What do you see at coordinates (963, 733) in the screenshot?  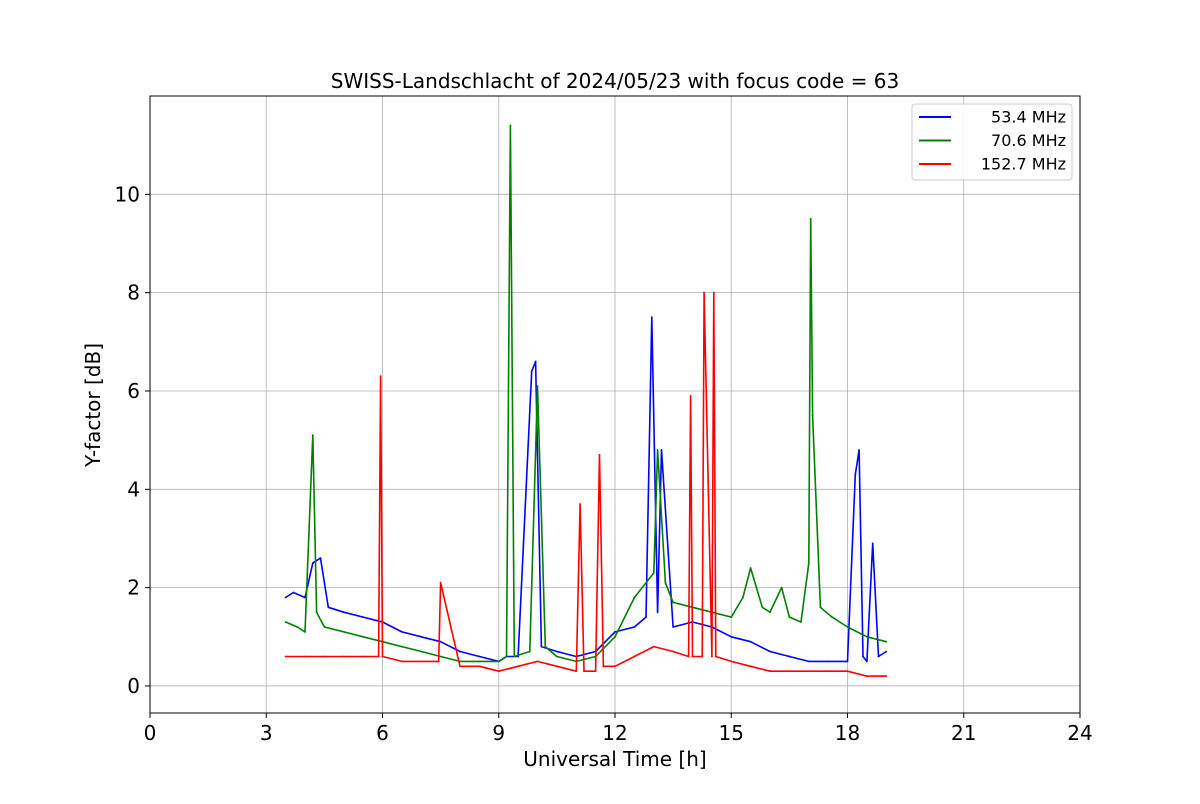 I see `x-tick-label: 21` at bounding box center [963, 733].